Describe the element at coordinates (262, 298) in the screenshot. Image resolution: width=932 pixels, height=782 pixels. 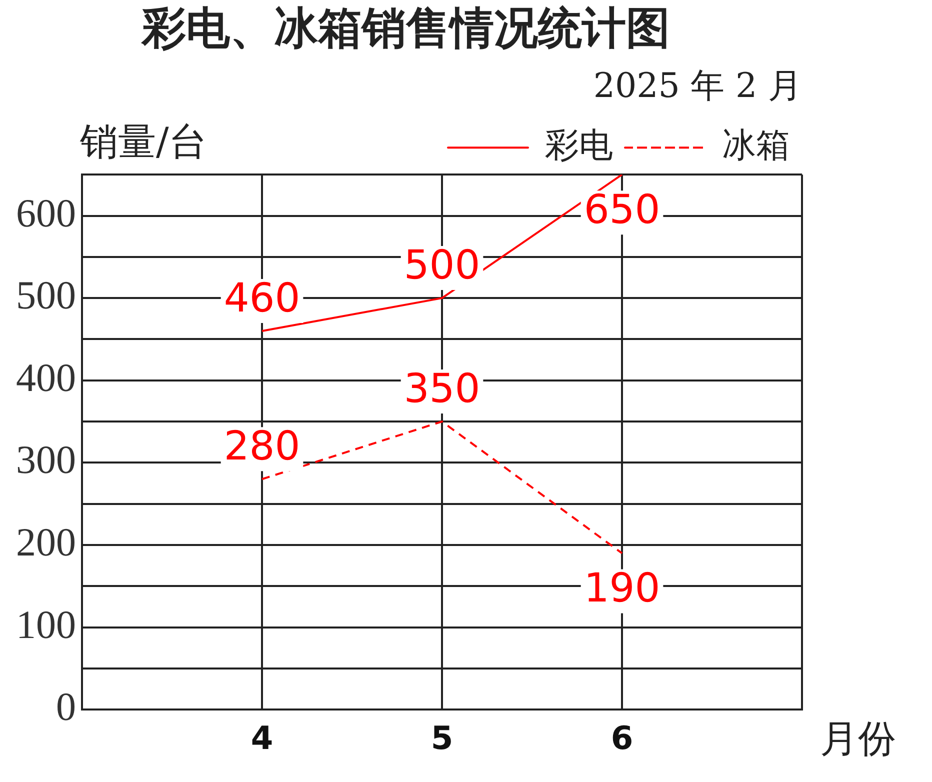
I see `data-label: 460` at that location.